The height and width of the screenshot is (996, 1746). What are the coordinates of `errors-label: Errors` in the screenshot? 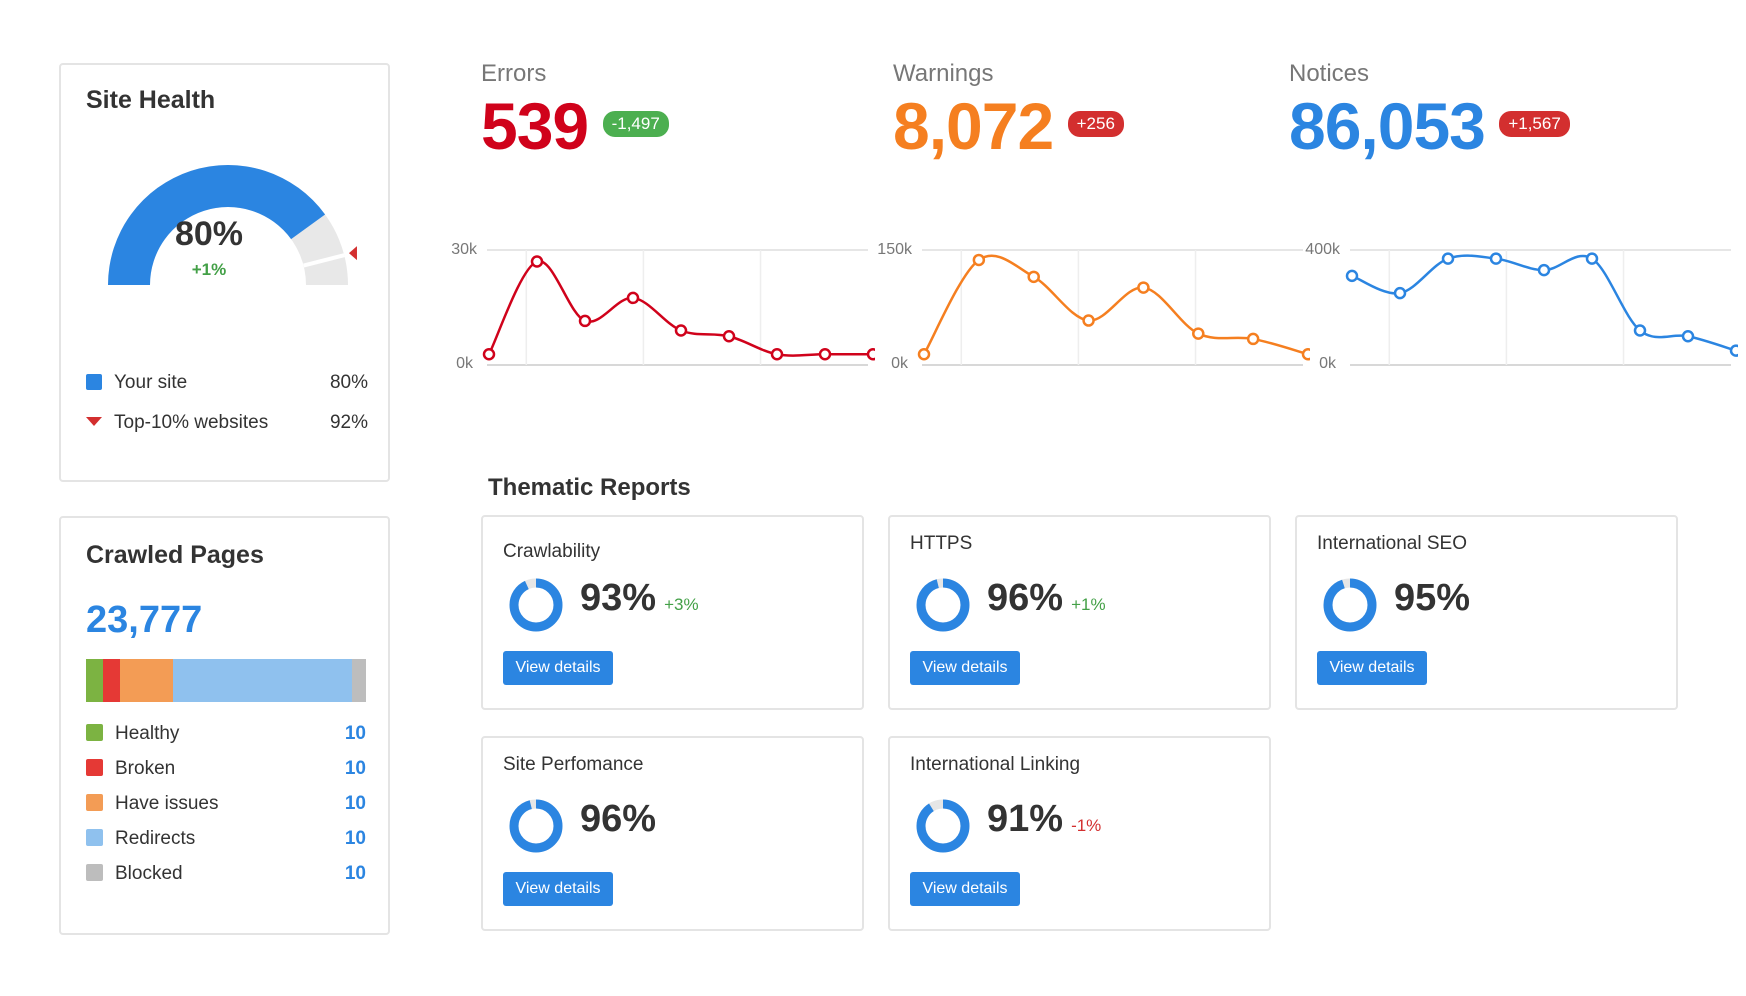 It's located at (514, 73).